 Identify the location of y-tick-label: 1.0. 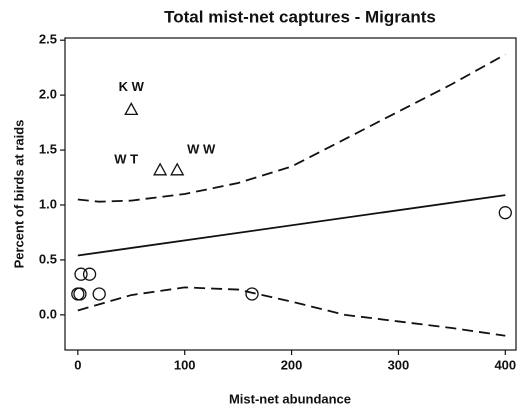
(48, 203).